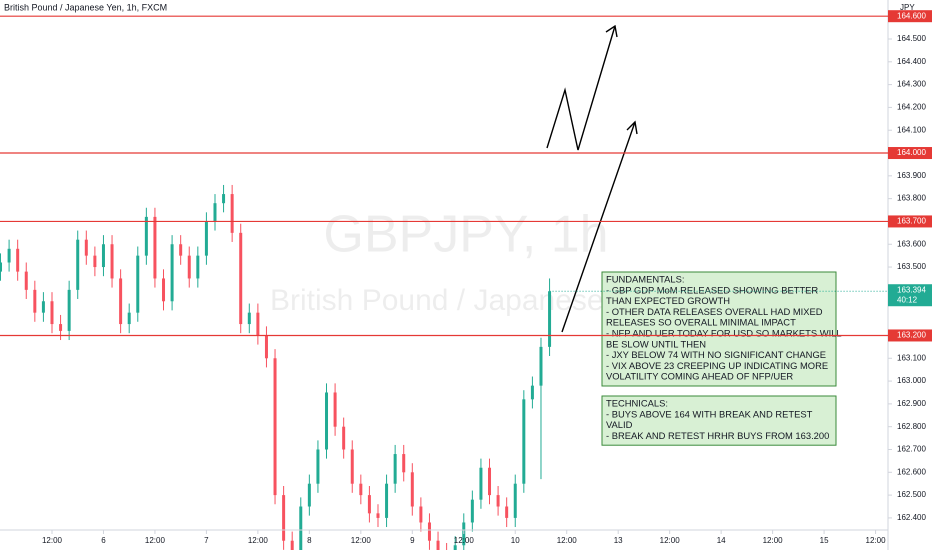 This screenshot has height=550, width=932. Describe the element at coordinates (911, 129) in the screenshot. I see `y-tick-label: 164.100` at that location.